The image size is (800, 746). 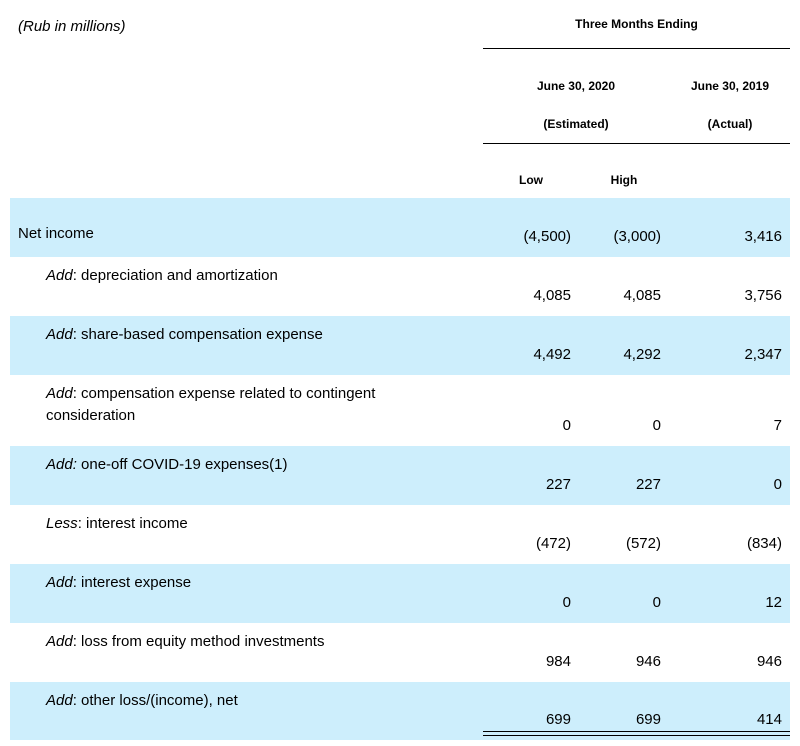 I want to click on table-row: Add: other loss/(income), net 699 699 414, so click(x=400, y=711).